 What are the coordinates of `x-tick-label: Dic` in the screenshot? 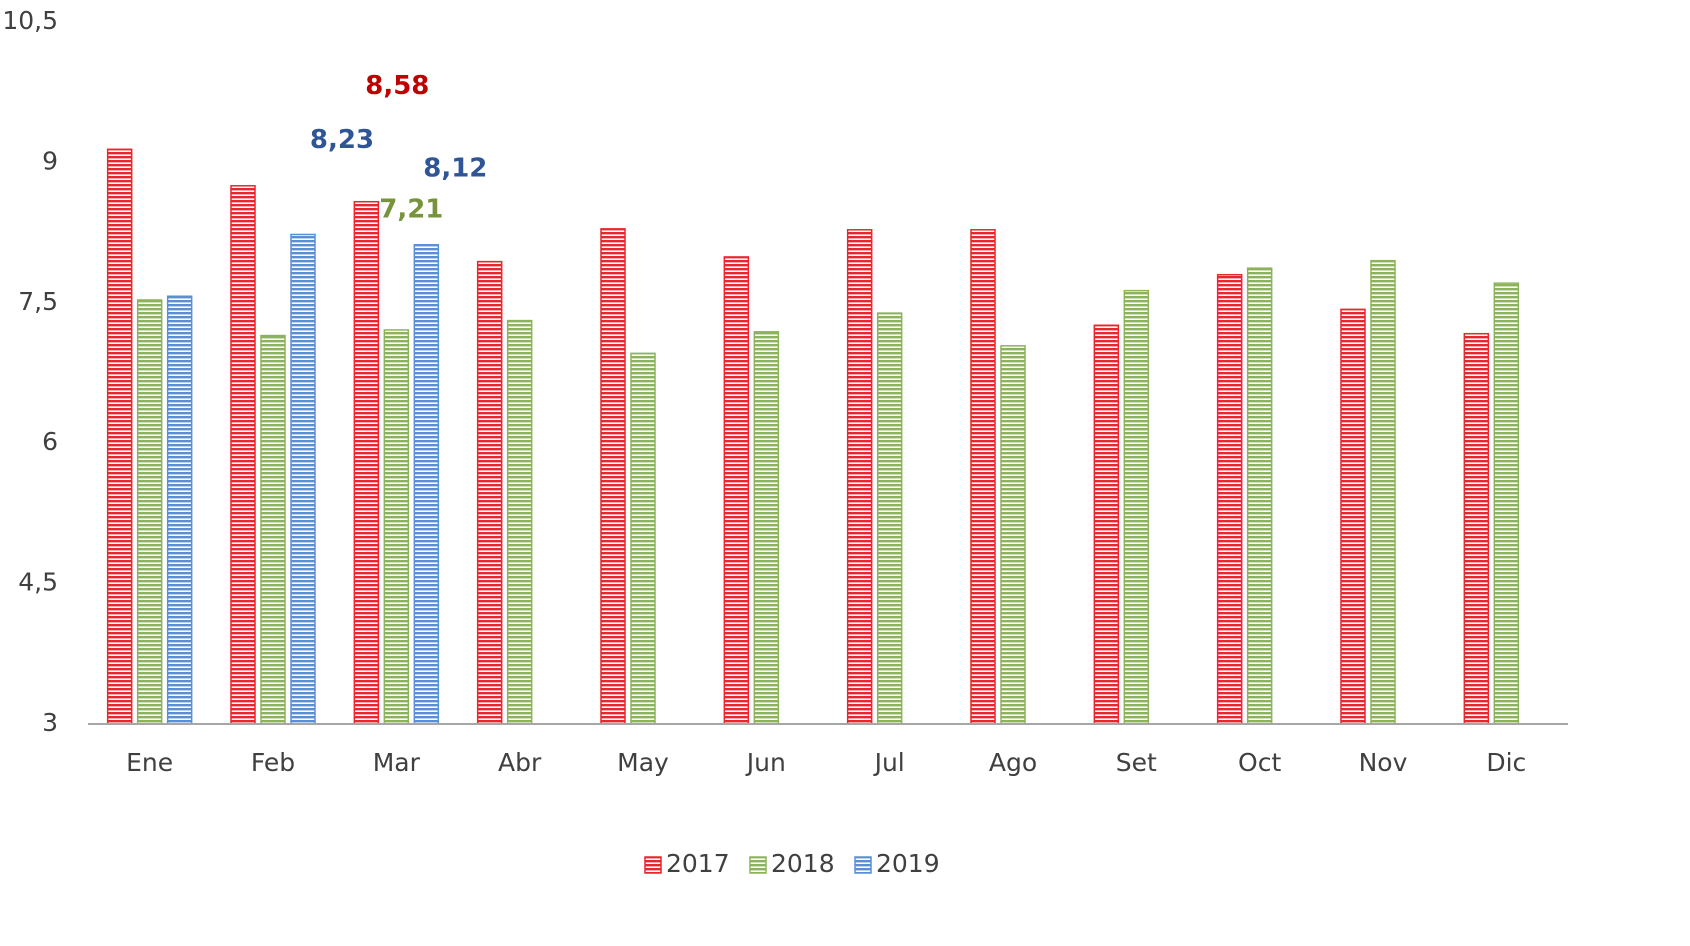 It's located at (1506, 762).